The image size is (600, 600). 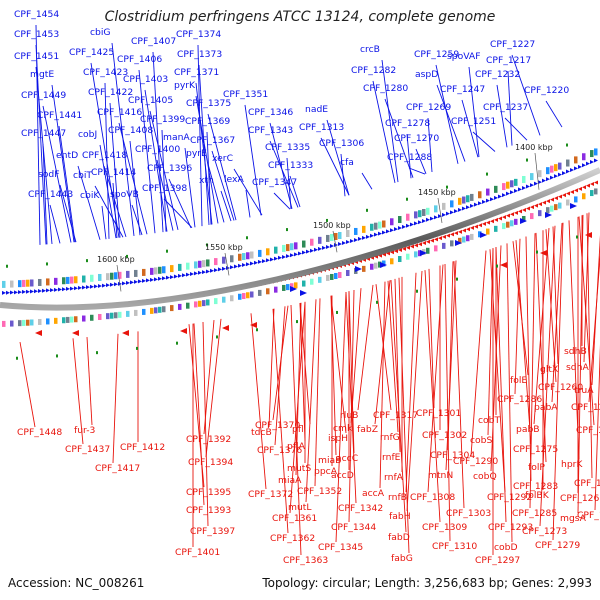 I want to click on gene-label-reverse: fabZ, so click(x=367, y=429).